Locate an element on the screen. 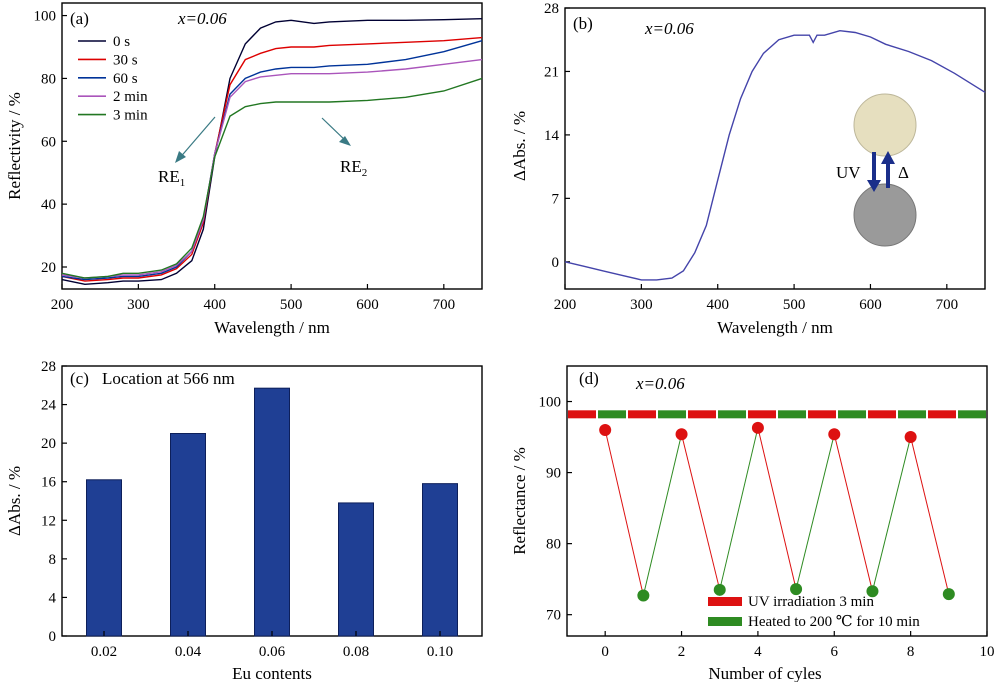 This screenshot has width=1000, height=682. panel-d-xtick-label: 0 is located at coordinates (605, 652).